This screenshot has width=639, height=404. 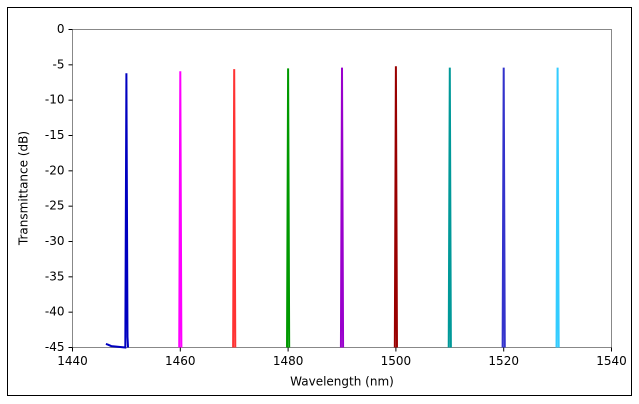 I want to click on y-tick-label: 0, so click(x=61, y=29).